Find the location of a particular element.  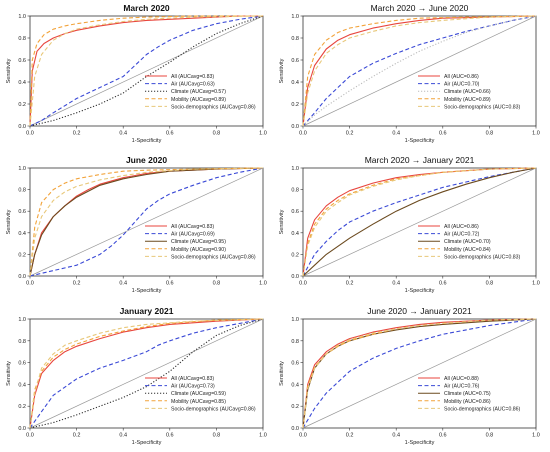

legend-label: Mobility (AUCavg=0.90) is located at coordinates (198, 250).